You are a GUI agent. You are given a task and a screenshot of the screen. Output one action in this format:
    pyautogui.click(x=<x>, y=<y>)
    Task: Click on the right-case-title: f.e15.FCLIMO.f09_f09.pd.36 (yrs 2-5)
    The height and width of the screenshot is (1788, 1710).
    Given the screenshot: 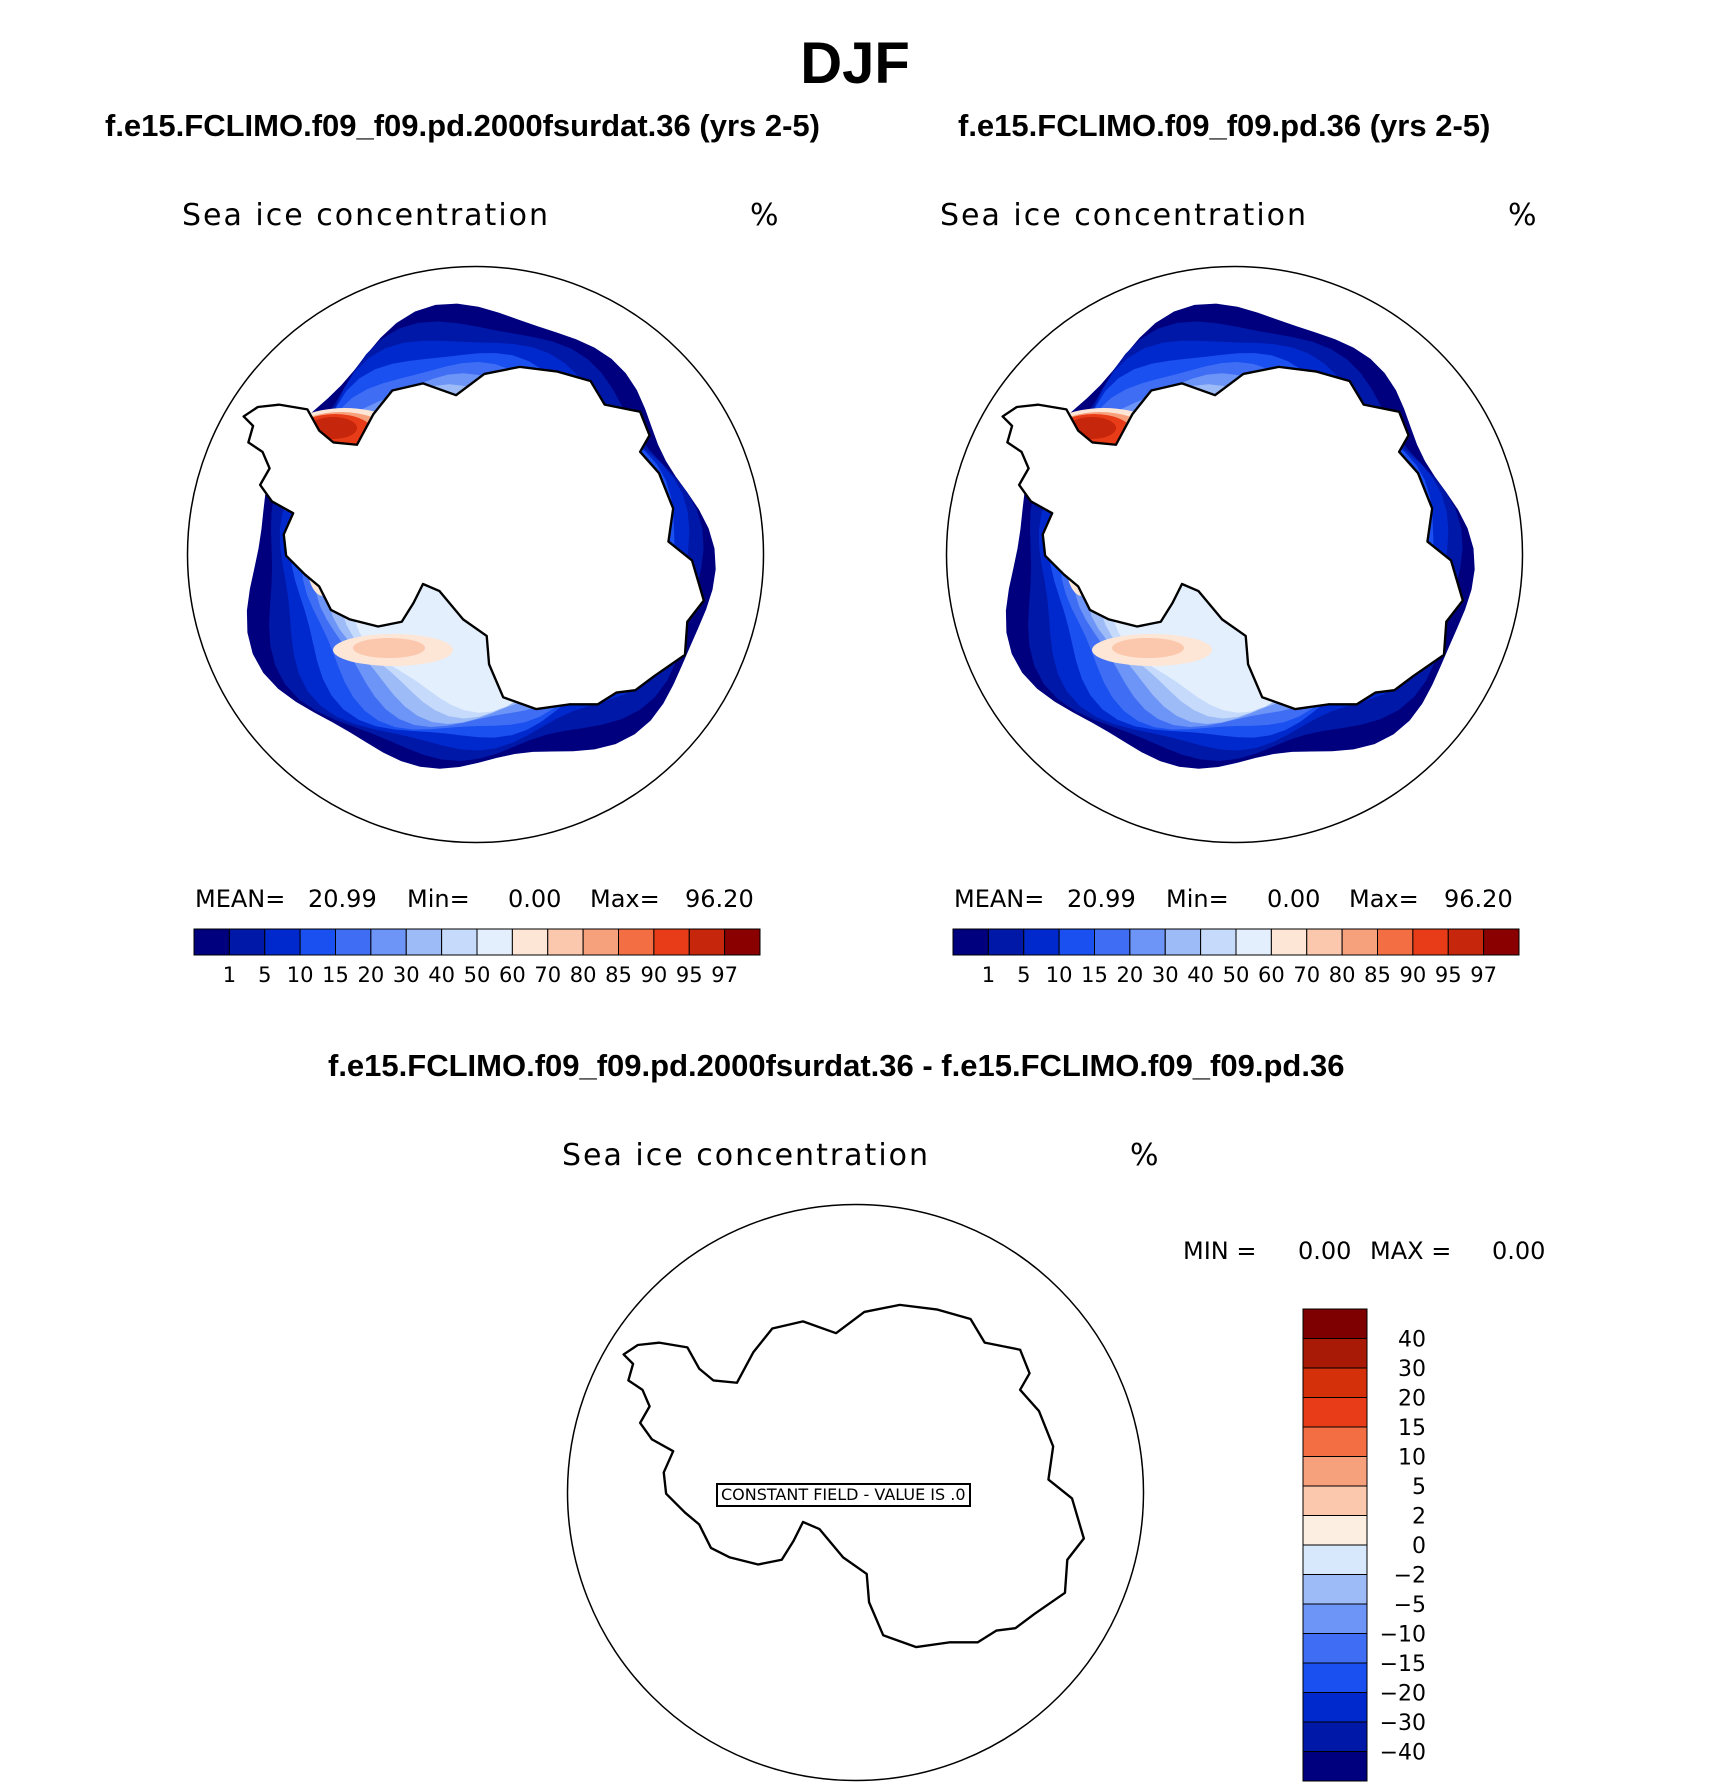 What is the action you would take?
    pyautogui.click(x=1224, y=125)
    